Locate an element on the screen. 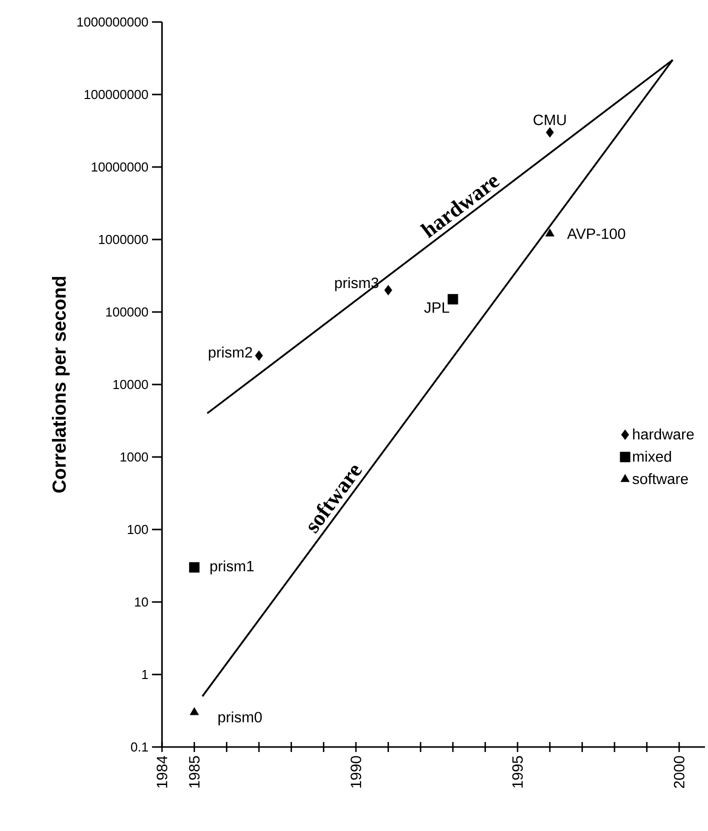  x-tick-label: 1985 is located at coordinates (194, 772).